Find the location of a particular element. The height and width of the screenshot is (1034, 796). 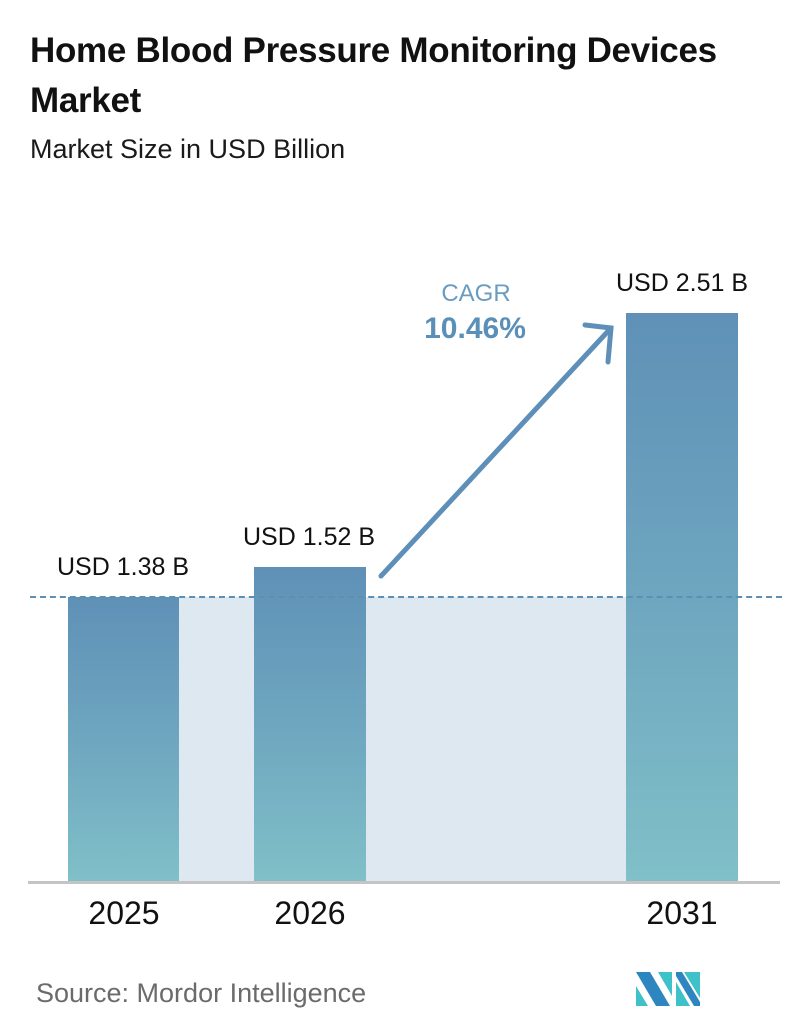

reference-dashed-line is located at coordinates (406, 597).